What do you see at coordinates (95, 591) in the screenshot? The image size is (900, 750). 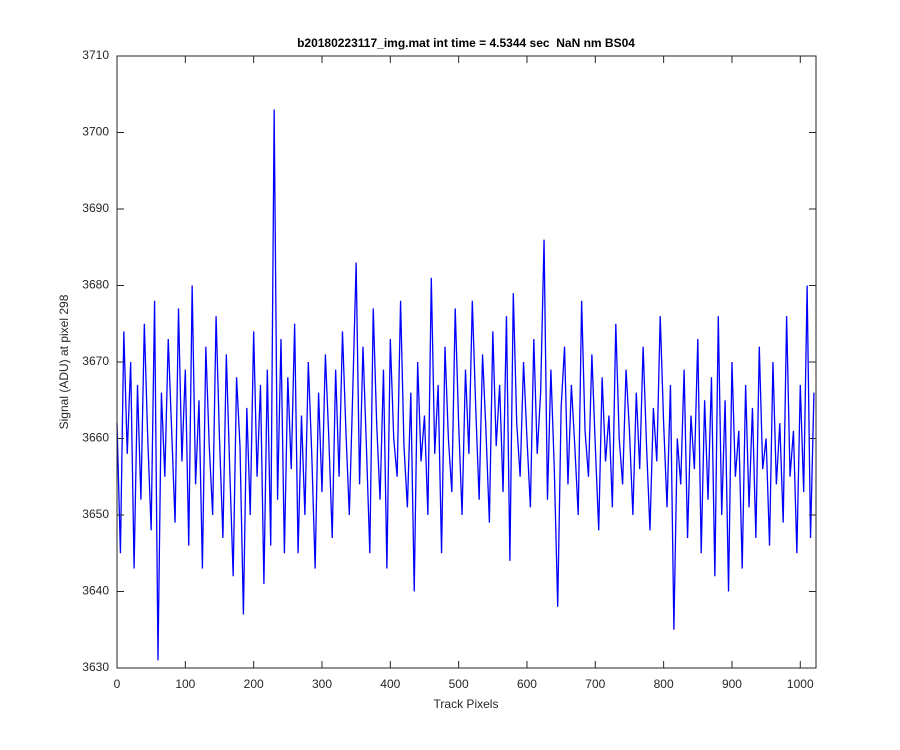 I see `y-tick-label: 3640` at bounding box center [95, 591].